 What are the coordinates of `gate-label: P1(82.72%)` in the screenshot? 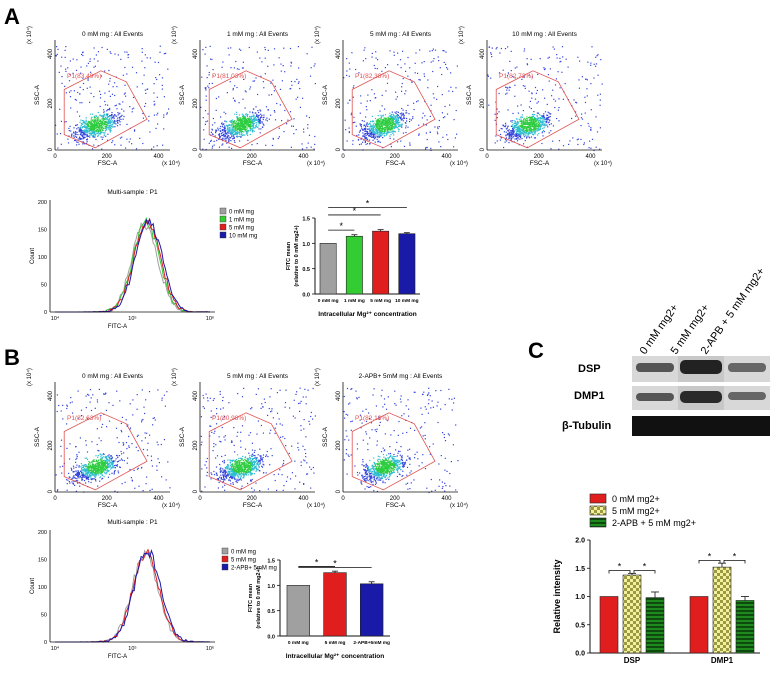 It's located at (516, 76).